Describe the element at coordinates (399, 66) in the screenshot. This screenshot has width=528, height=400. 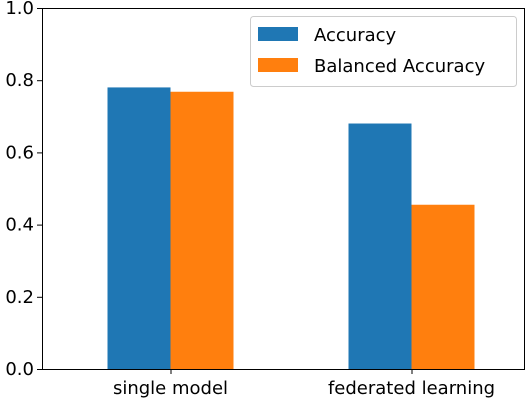
I see `legend-label: Balanced Accuracy` at that location.